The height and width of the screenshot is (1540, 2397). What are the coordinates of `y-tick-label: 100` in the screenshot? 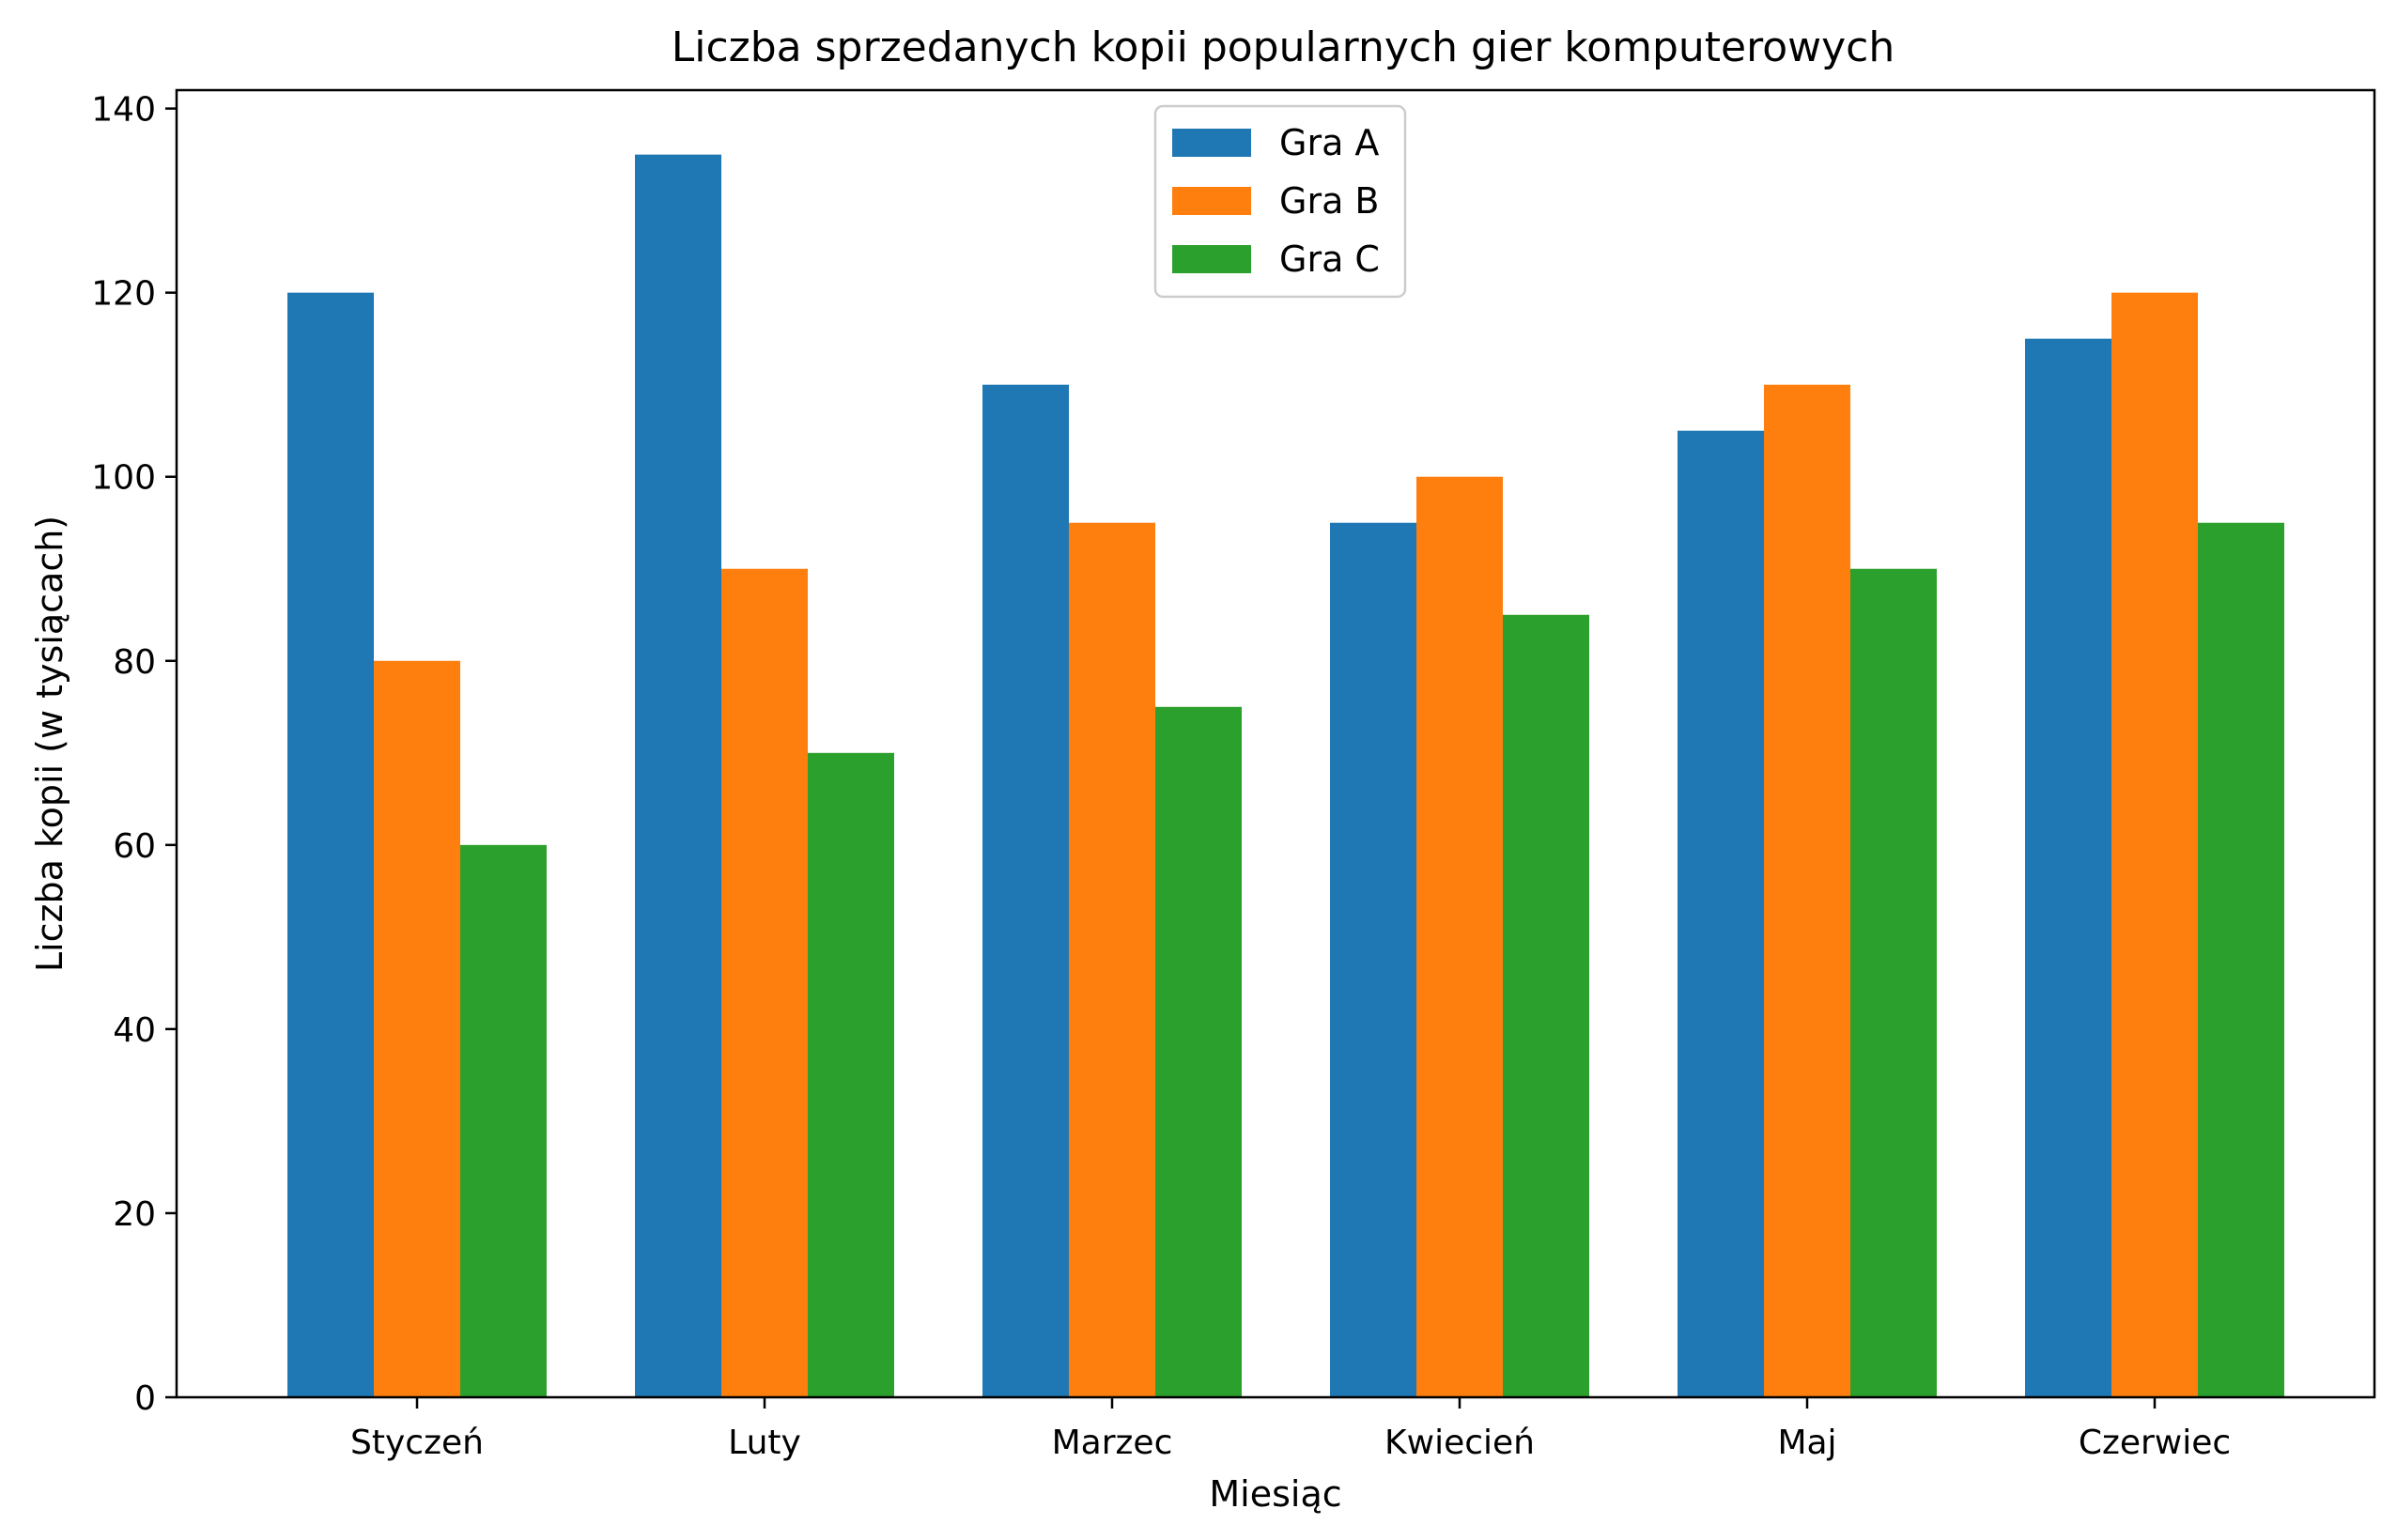 It's located at (123, 478).